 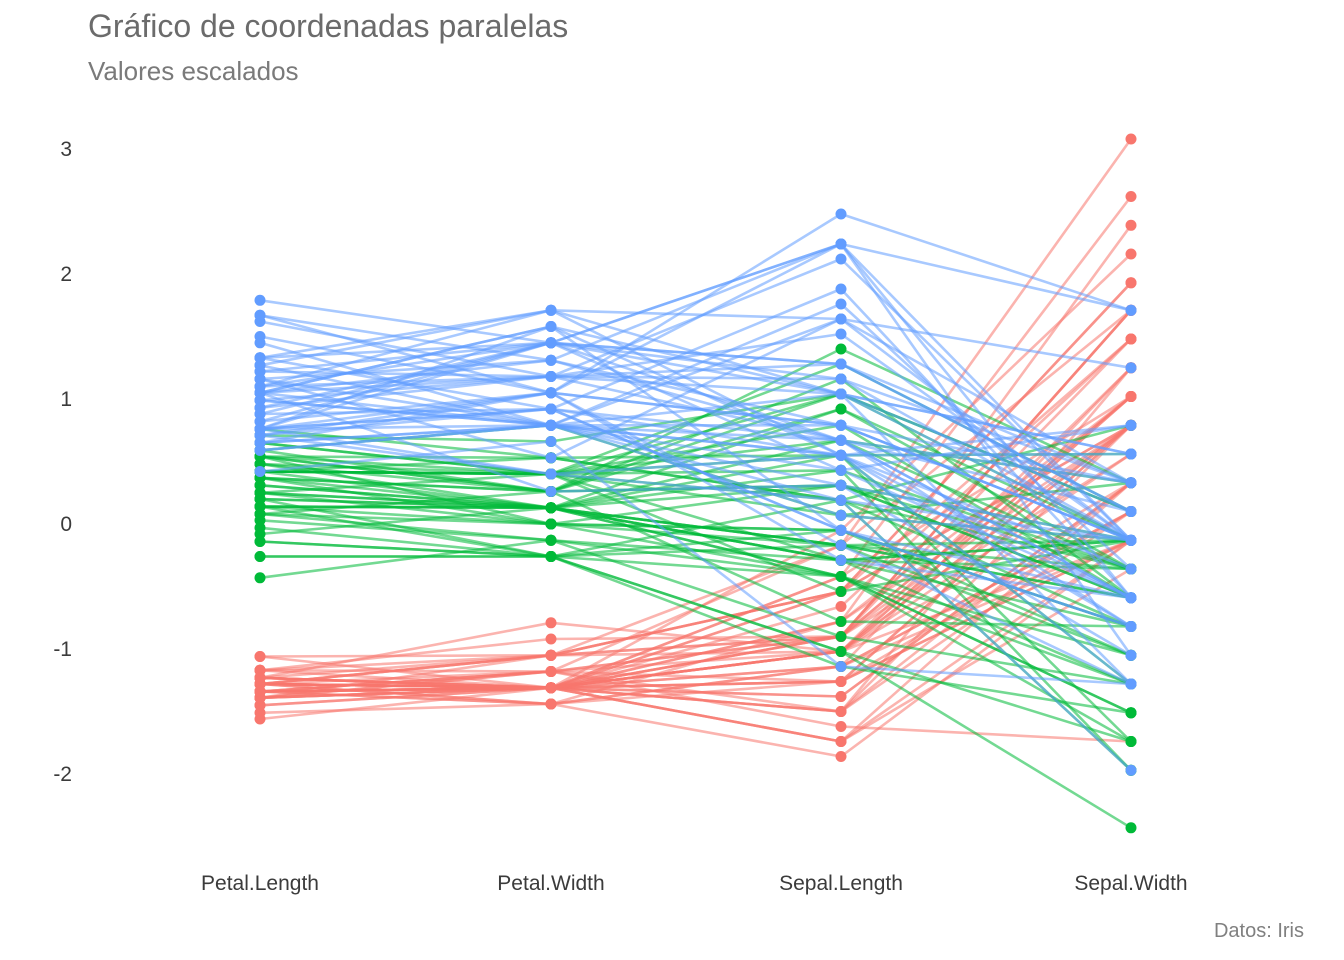 I want to click on y-tick-label: 1, so click(x=66, y=399).